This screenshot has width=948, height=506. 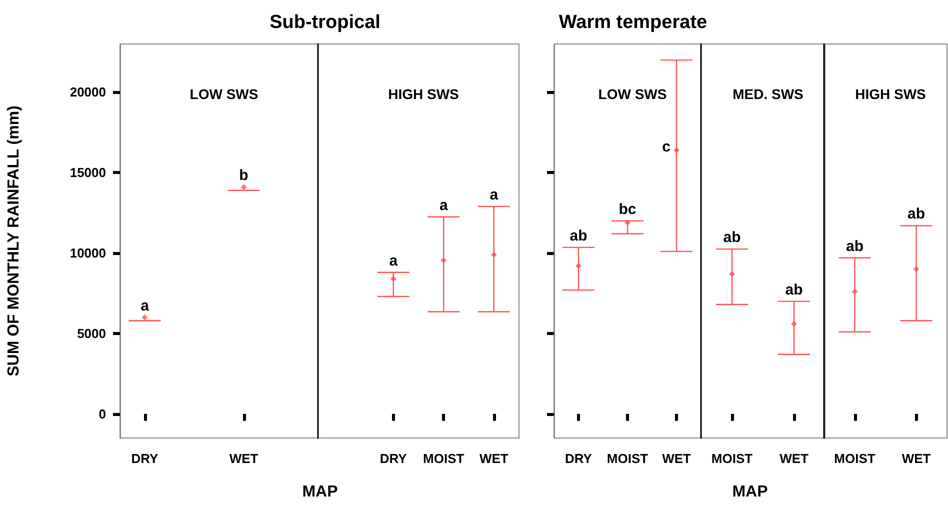 I want to click on text: MED. SWS, so click(x=768, y=94).